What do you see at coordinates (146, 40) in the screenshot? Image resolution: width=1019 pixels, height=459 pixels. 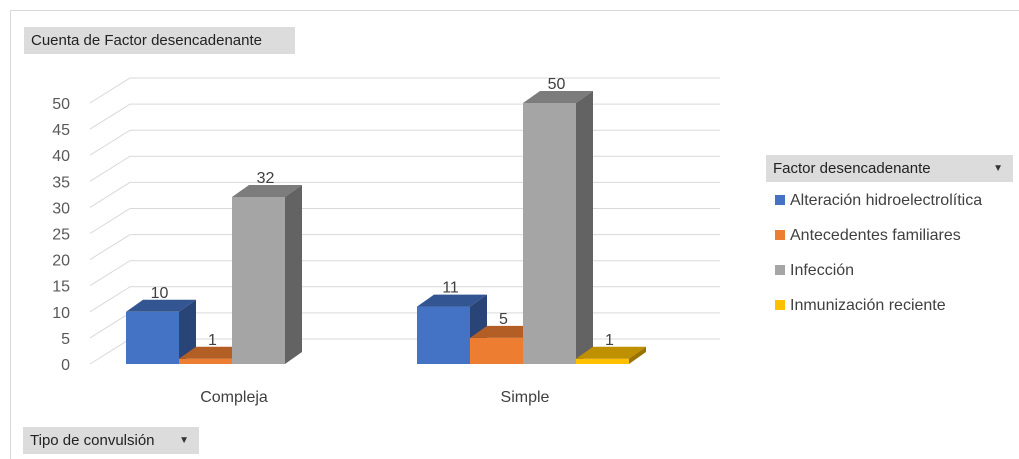 I see `value-field-label: Cuenta de Factor desencadenante` at bounding box center [146, 40].